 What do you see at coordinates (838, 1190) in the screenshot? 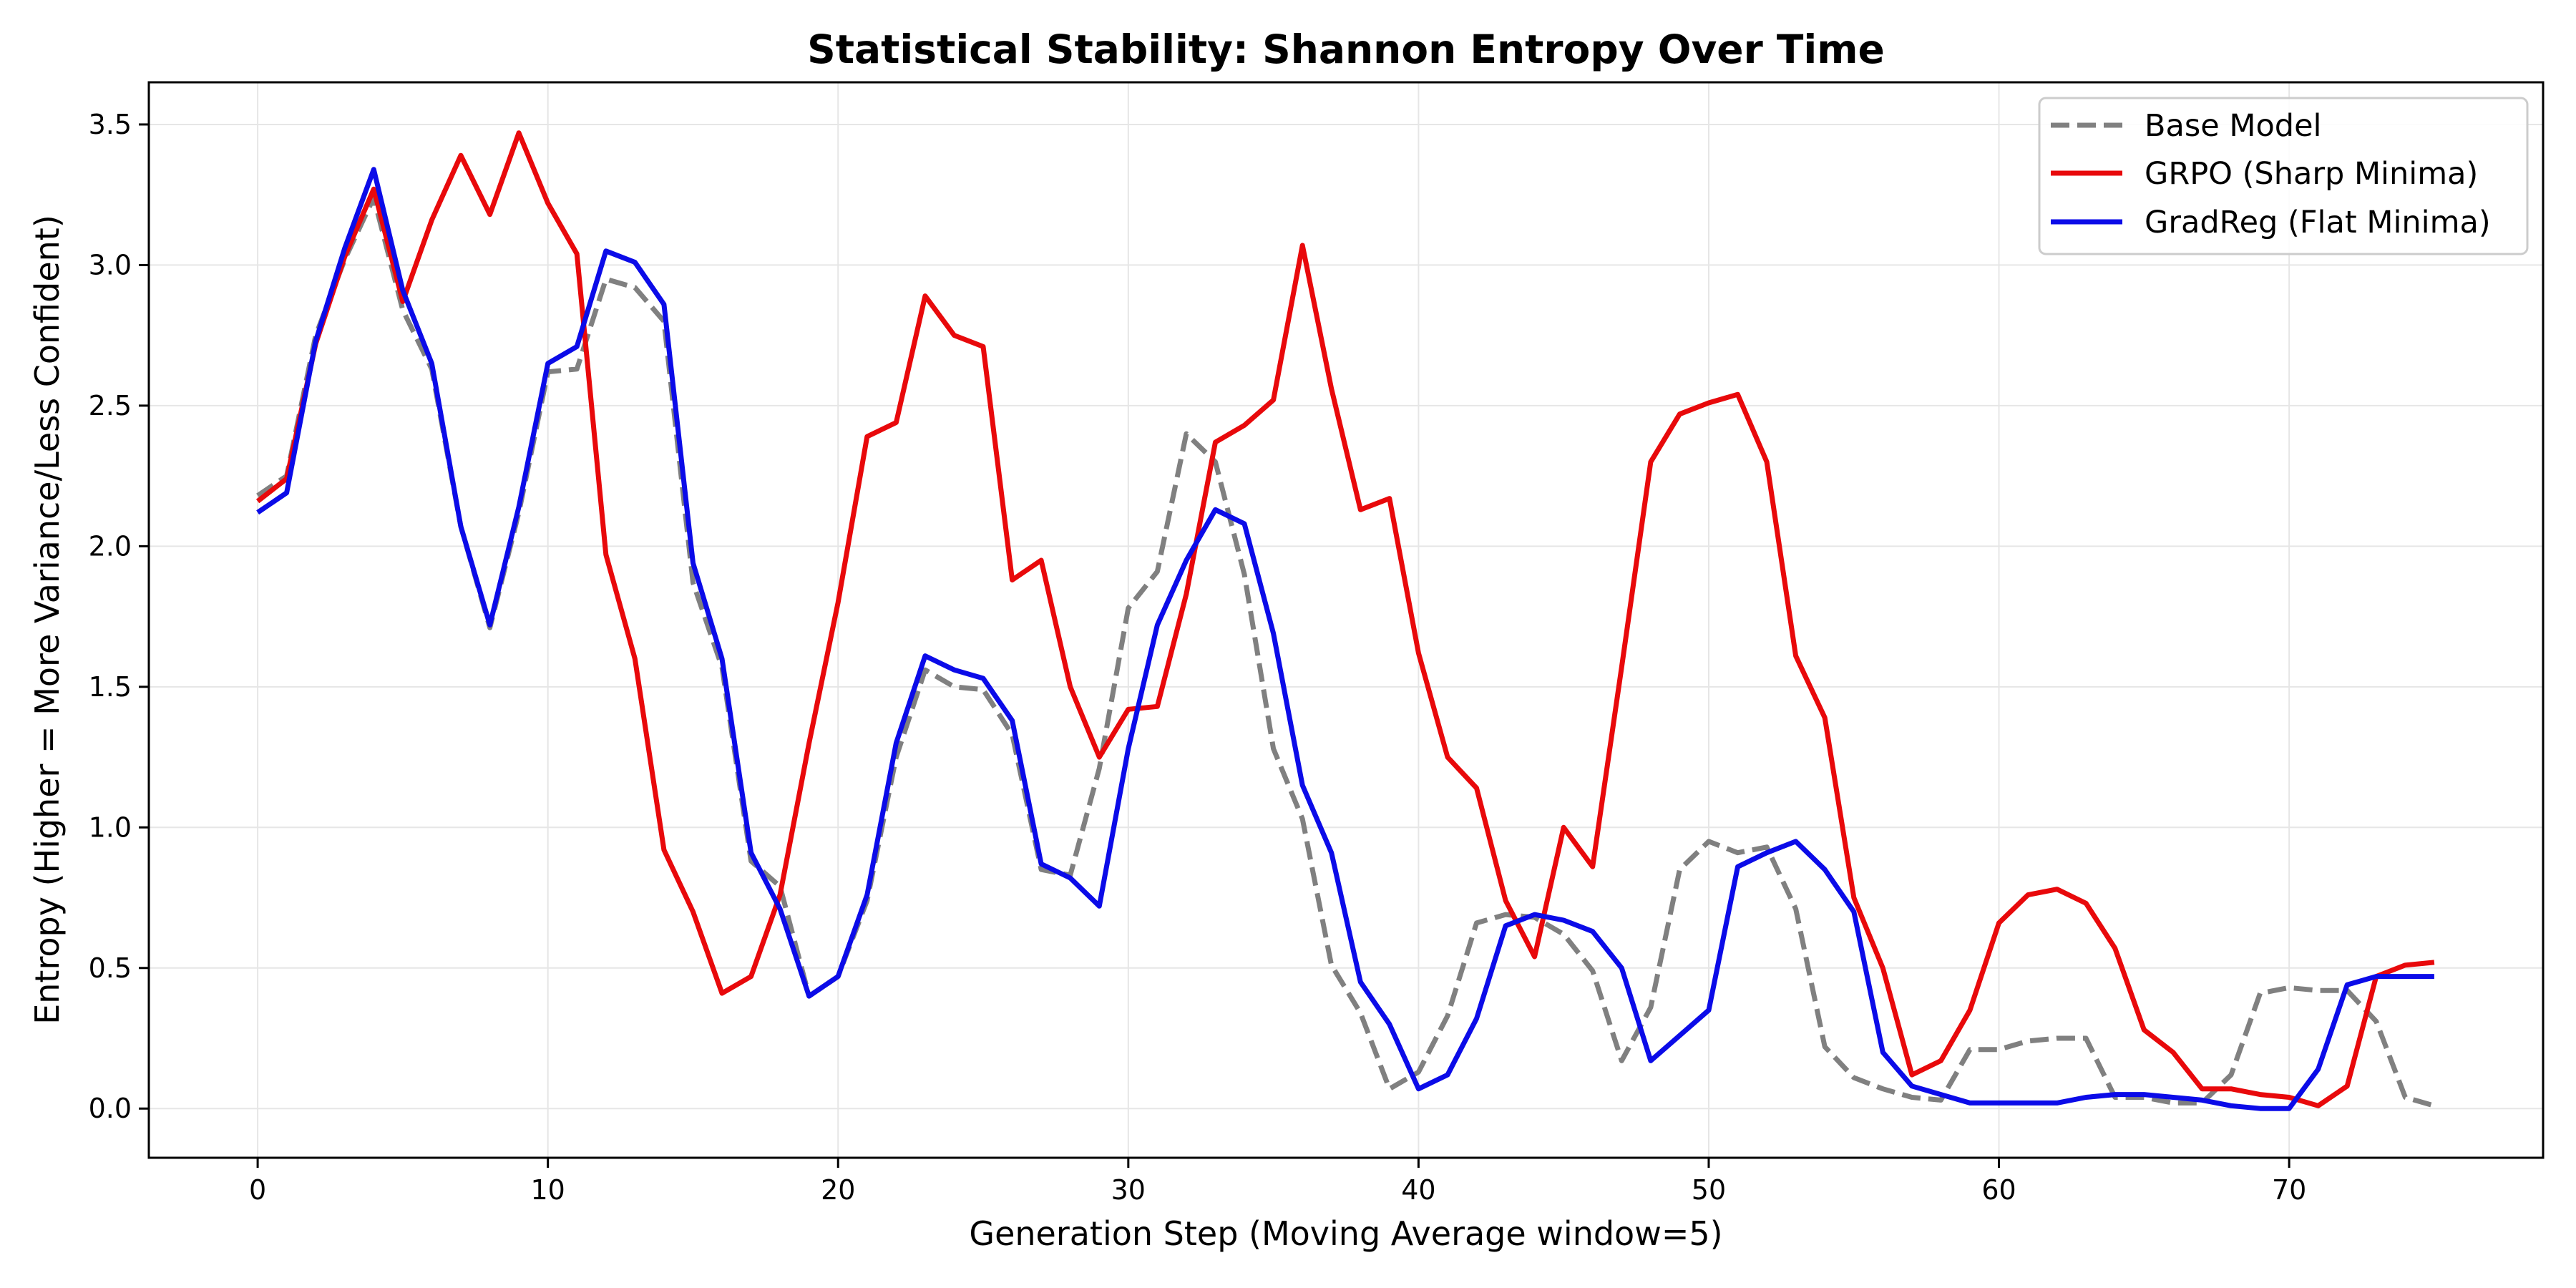
I see `x-tick-label: 20` at bounding box center [838, 1190].